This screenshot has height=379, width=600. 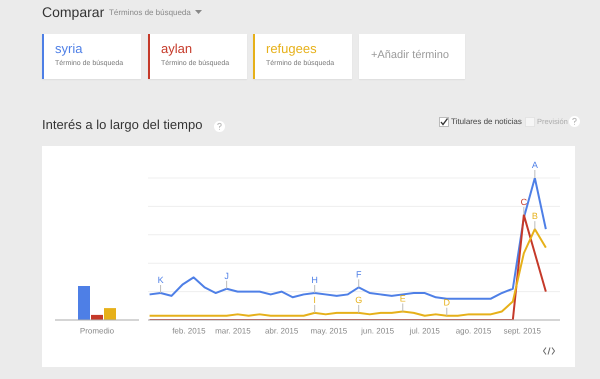 What do you see at coordinates (176, 48) in the screenshot?
I see `text: aylan` at bounding box center [176, 48].